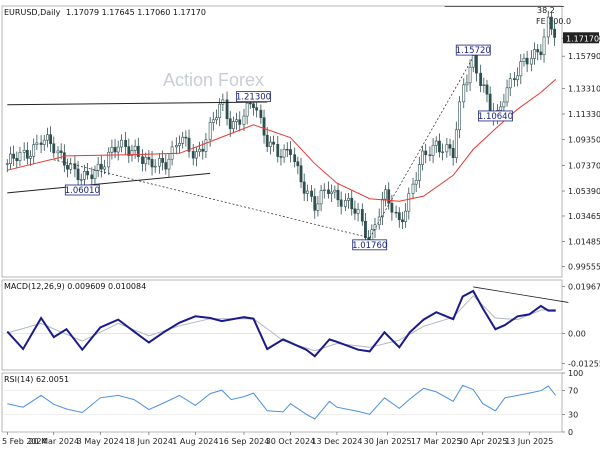 Image resolution: width=600 pixels, height=450 pixels. I want to click on fib-top-label: 38.2, so click(546, 10).